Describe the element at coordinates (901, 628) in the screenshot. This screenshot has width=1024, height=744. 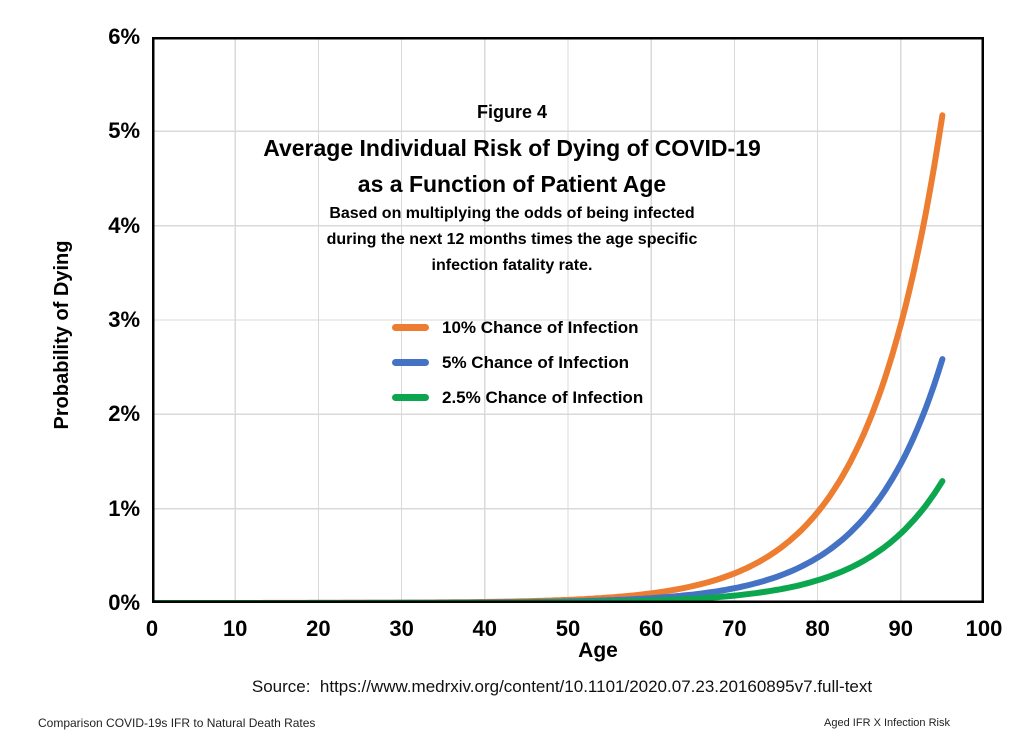
I see `x-tick-label: 90` at that location.